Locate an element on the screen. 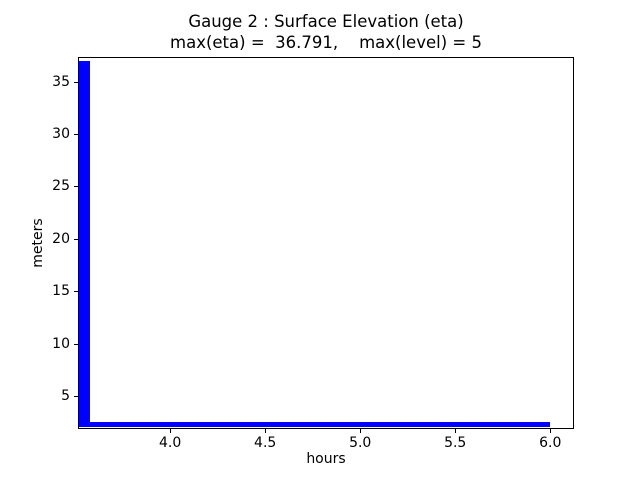  y-tick-label: 30 is located at coordinates (61, 134).